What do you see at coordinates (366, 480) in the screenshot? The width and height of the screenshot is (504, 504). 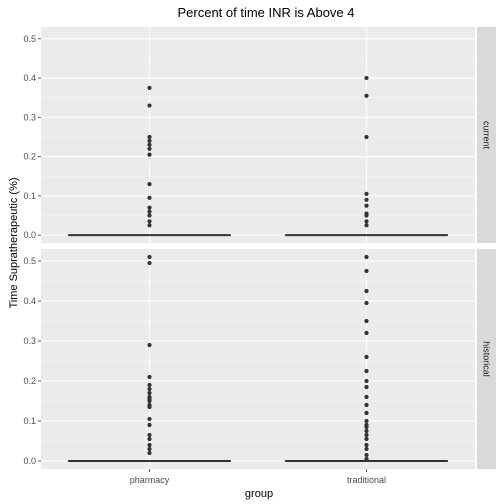 I see `x-tick-label: traditional` at bounding box center [366, 480].